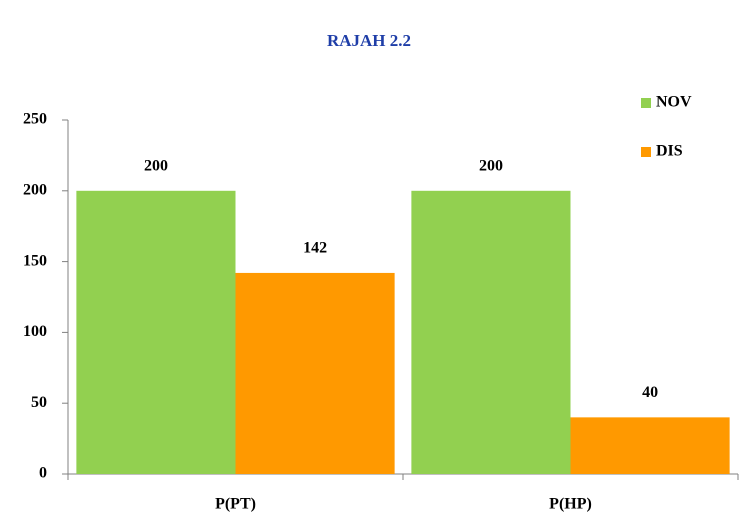 The image size is (739, 524). What do you see at coordinates (35, 119) in the screenshot?
I see `y-tick-label: 250` at bounding box center [35, 119].